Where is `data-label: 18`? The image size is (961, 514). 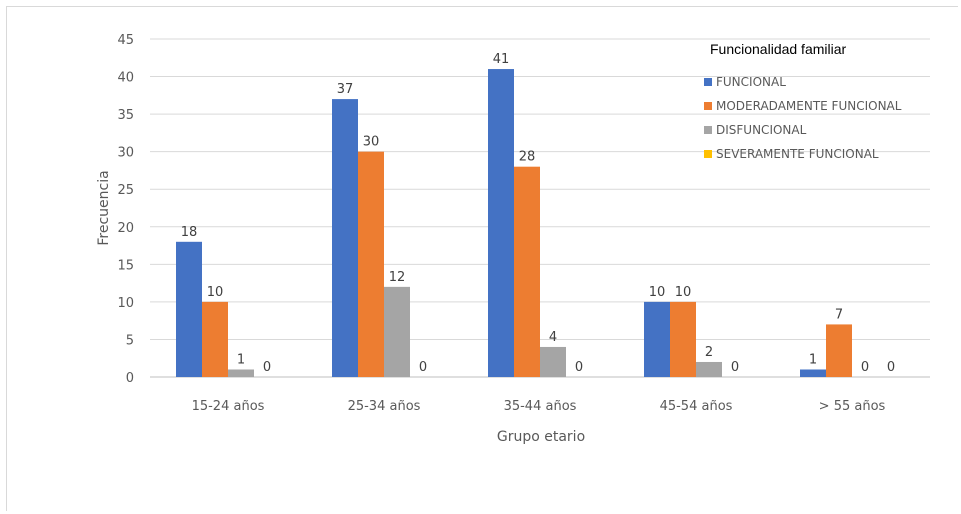 data-label: 18 is located at coordinates (189, 232).